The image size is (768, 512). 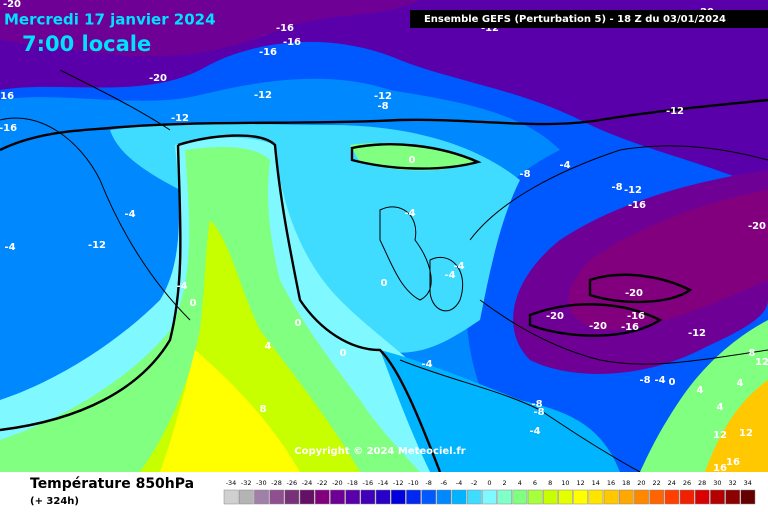 I want to click on legend-tick-label: 26, so click(x=687, y=483).